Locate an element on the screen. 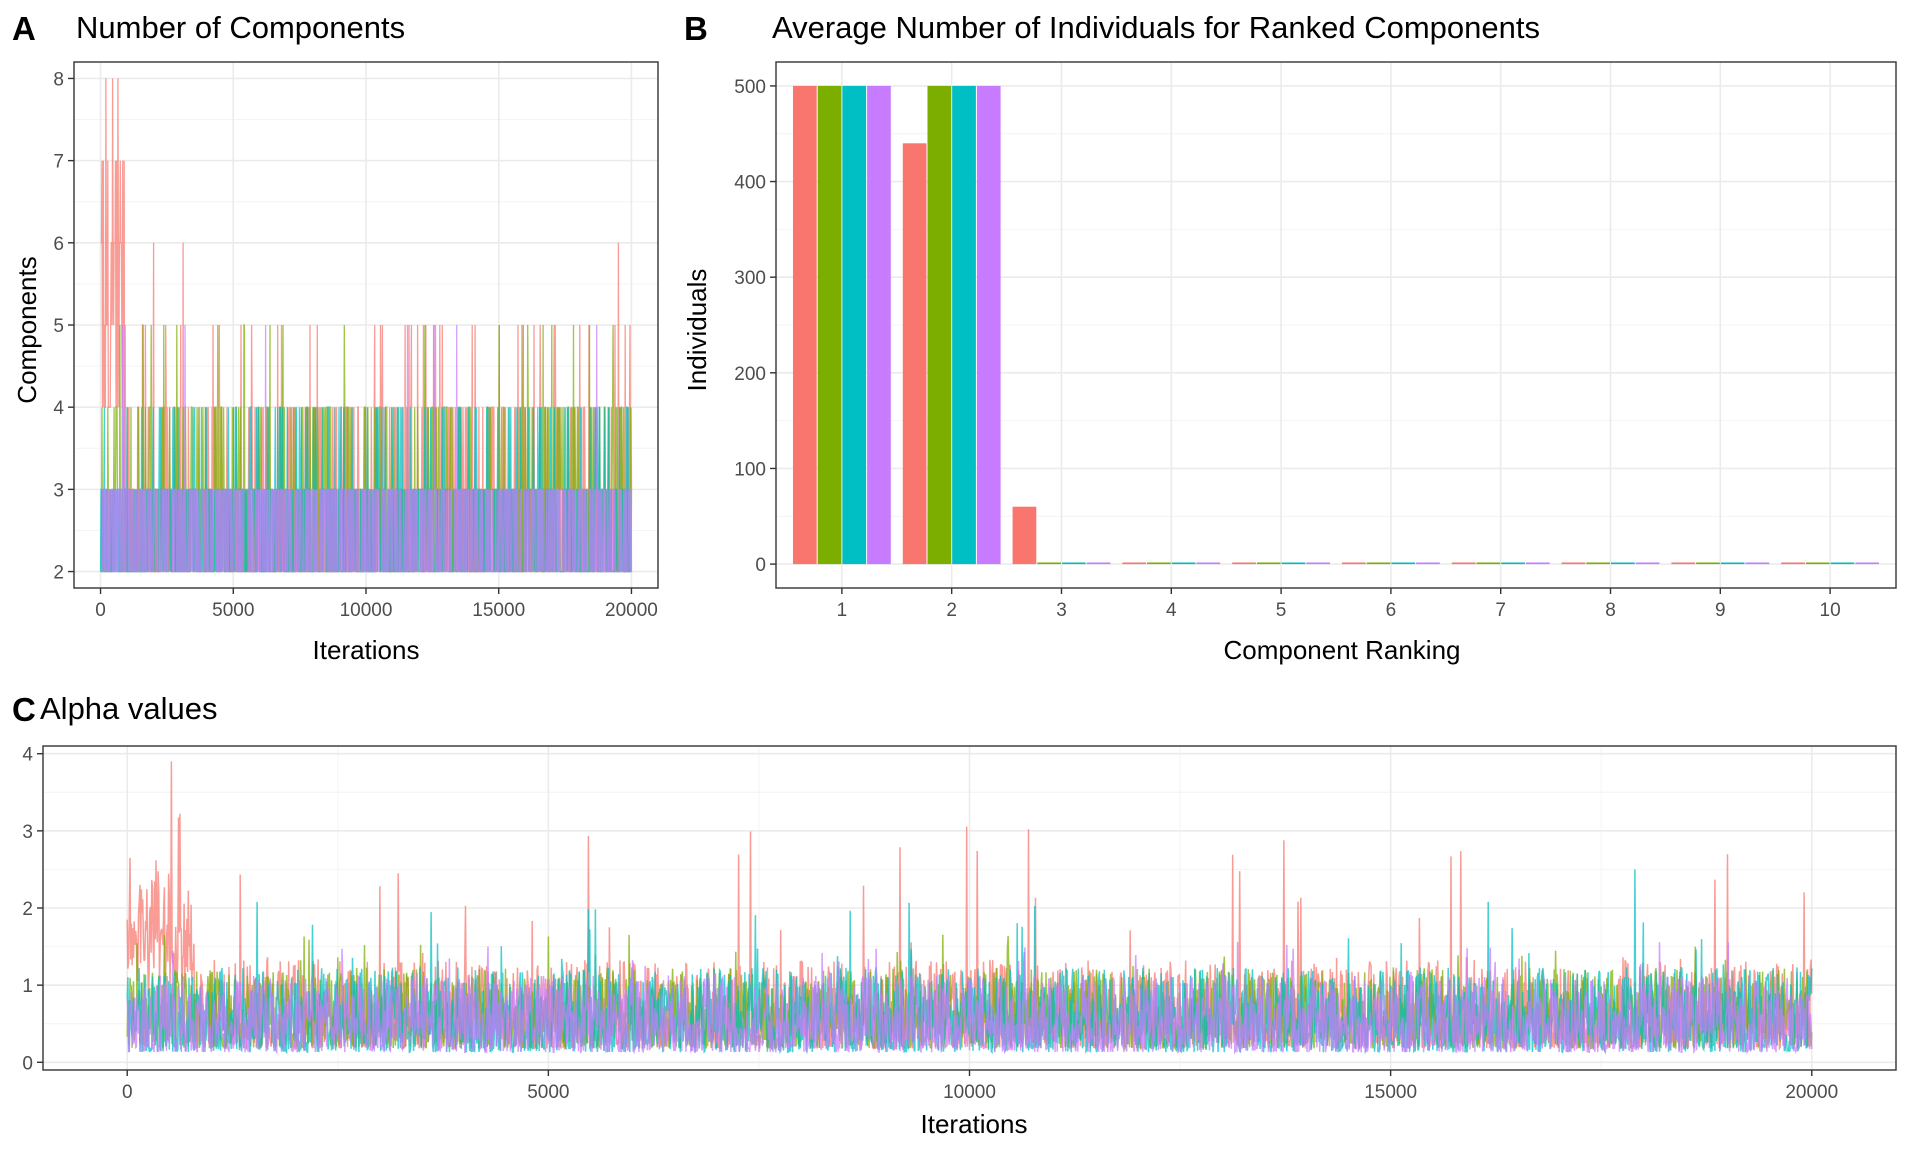 The width and height of the screenshot is (1920, 1152). panel-c-y-tick-label: 1 is located at coordinates (27, 986).